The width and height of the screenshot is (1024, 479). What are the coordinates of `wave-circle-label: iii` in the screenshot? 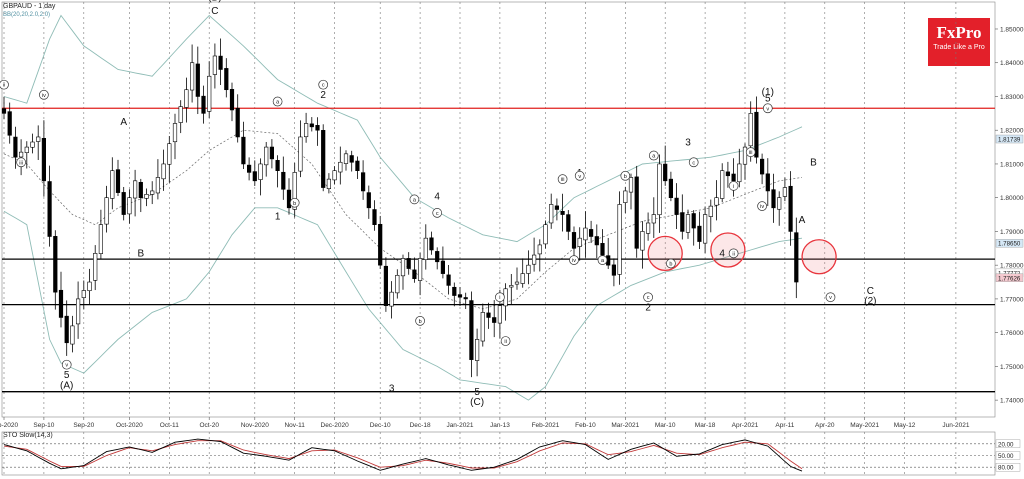 It's located at (21, 163).